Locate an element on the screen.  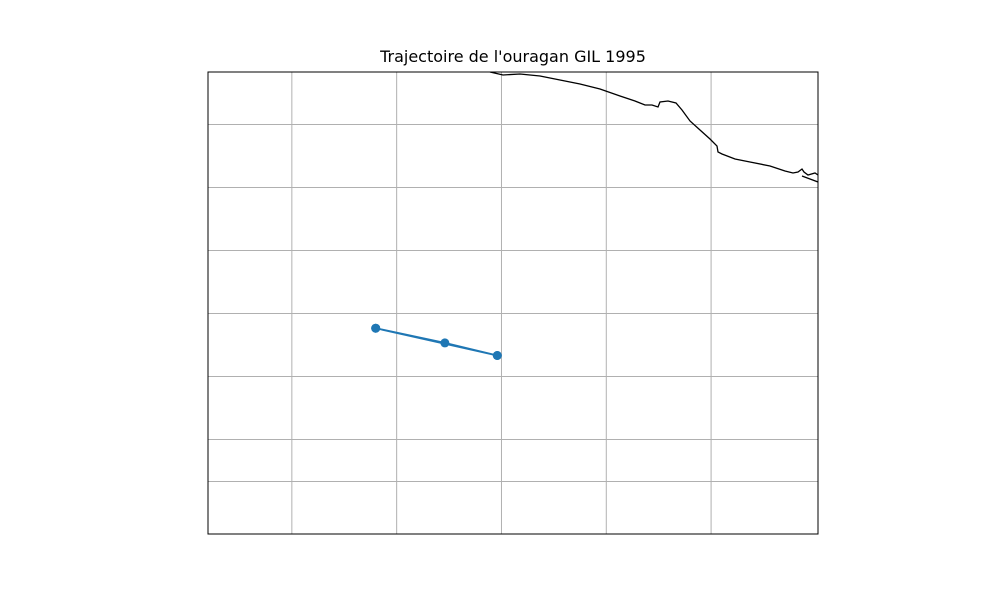
coastline is located at coordinates (653, 127).